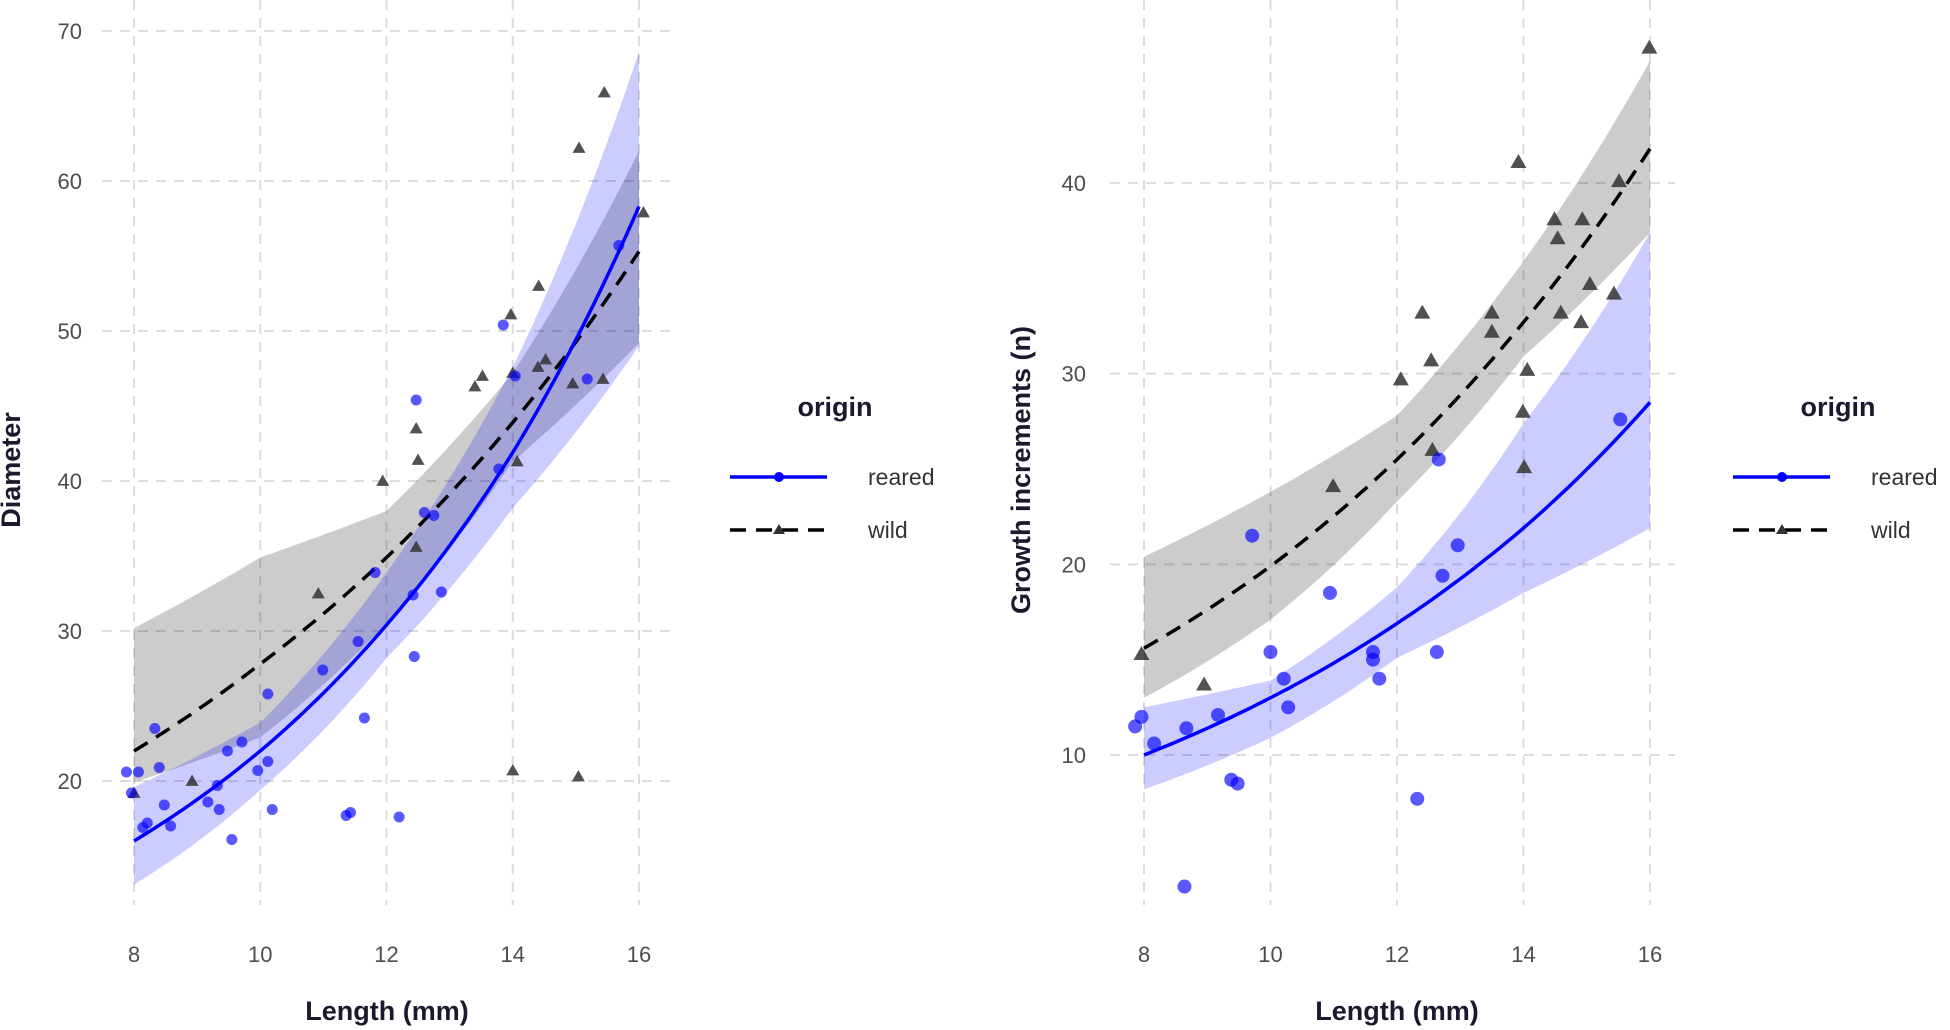 Image resolution: width=1950 pixels, height=1030 pixels. I want to click on y-tick-label: 50, so click(70, 331).